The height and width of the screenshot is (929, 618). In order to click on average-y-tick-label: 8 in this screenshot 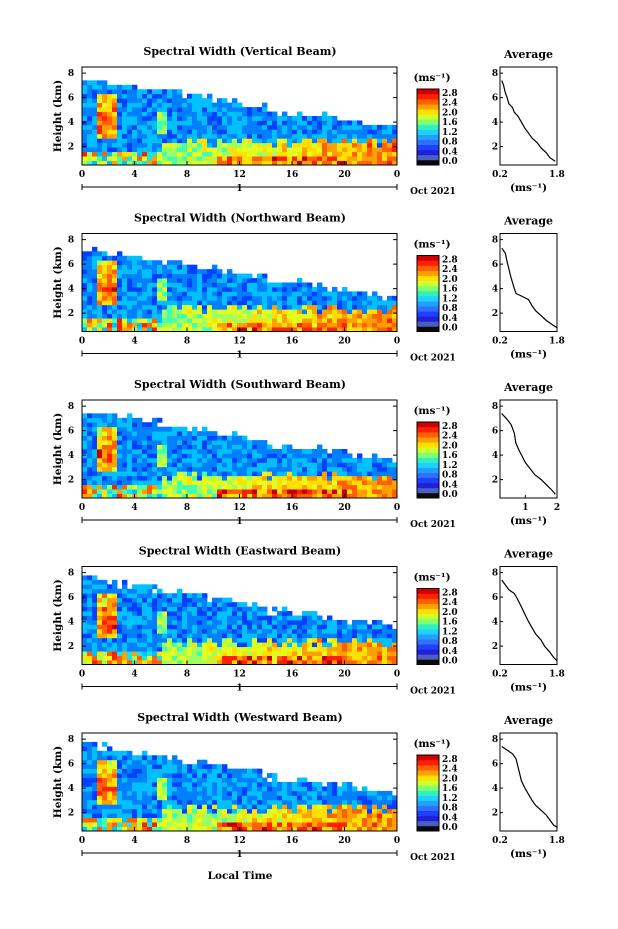, I will do `click(495, 74)`.